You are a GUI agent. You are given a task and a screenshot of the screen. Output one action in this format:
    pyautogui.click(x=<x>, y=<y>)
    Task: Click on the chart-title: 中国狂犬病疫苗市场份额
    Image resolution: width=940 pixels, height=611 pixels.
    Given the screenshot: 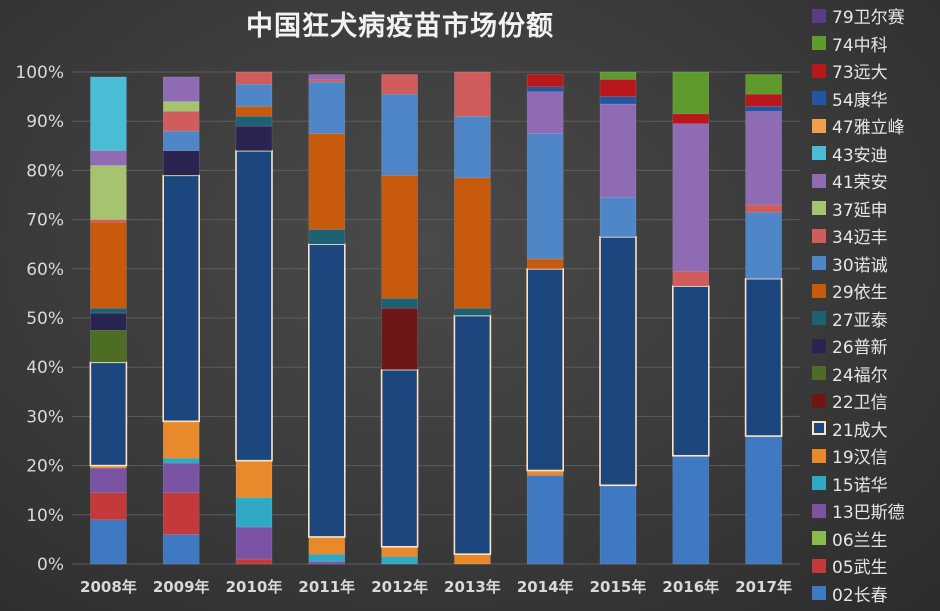 What is the action you would take?
    pyautogui.click(x=400, y=26)
    